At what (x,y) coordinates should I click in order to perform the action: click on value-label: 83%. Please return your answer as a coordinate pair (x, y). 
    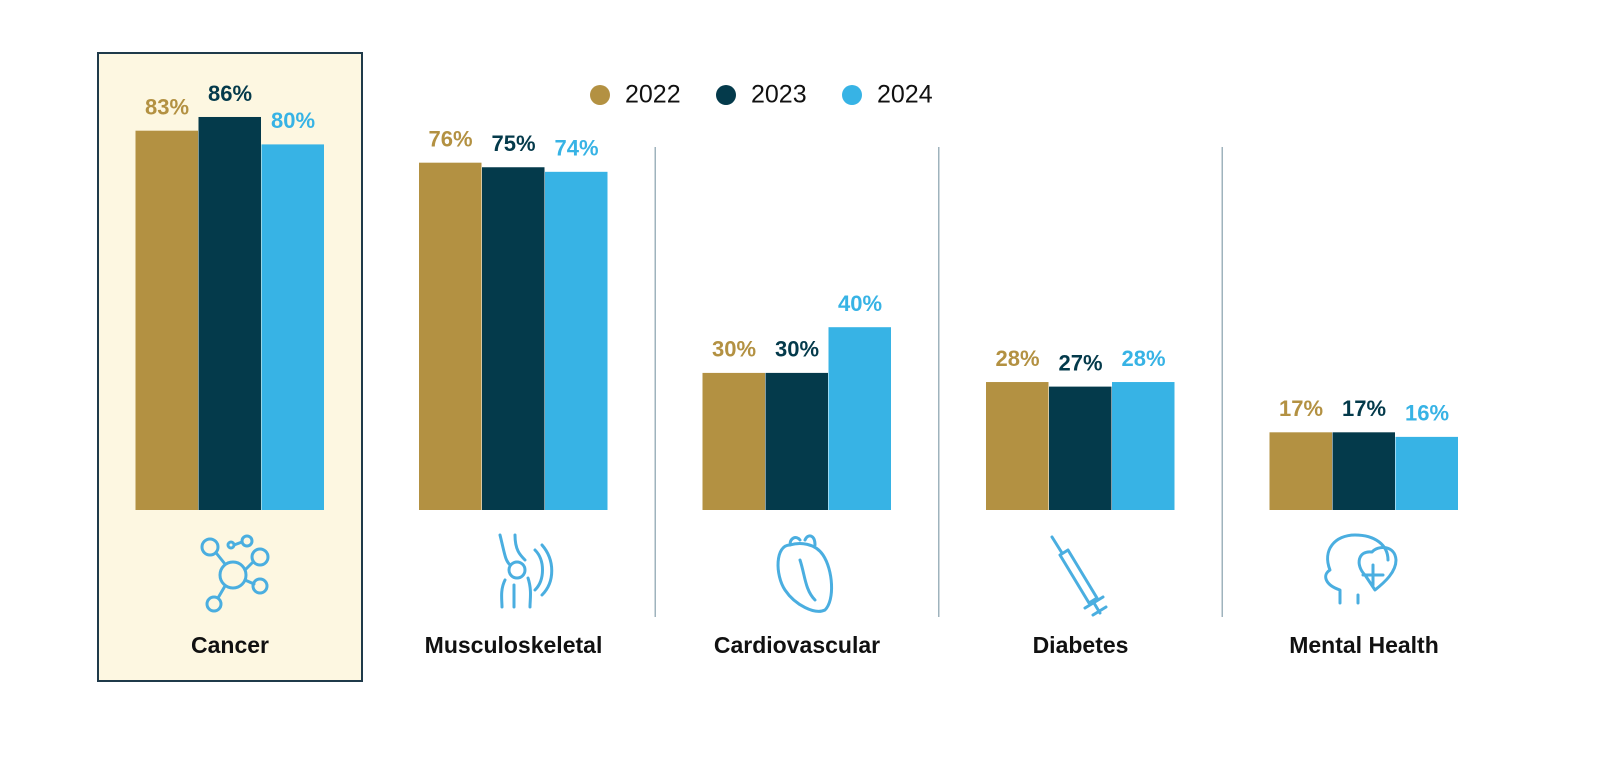
    Looking at the image, I should click on (167, 107).